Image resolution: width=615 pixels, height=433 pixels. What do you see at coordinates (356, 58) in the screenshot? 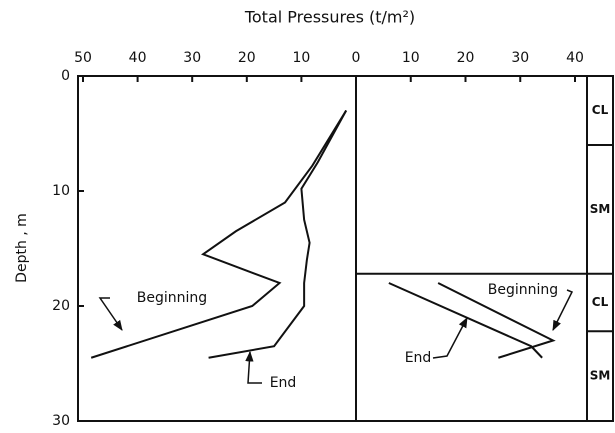
I see `x-tick-label: 0` at bounding box center [356, 58].